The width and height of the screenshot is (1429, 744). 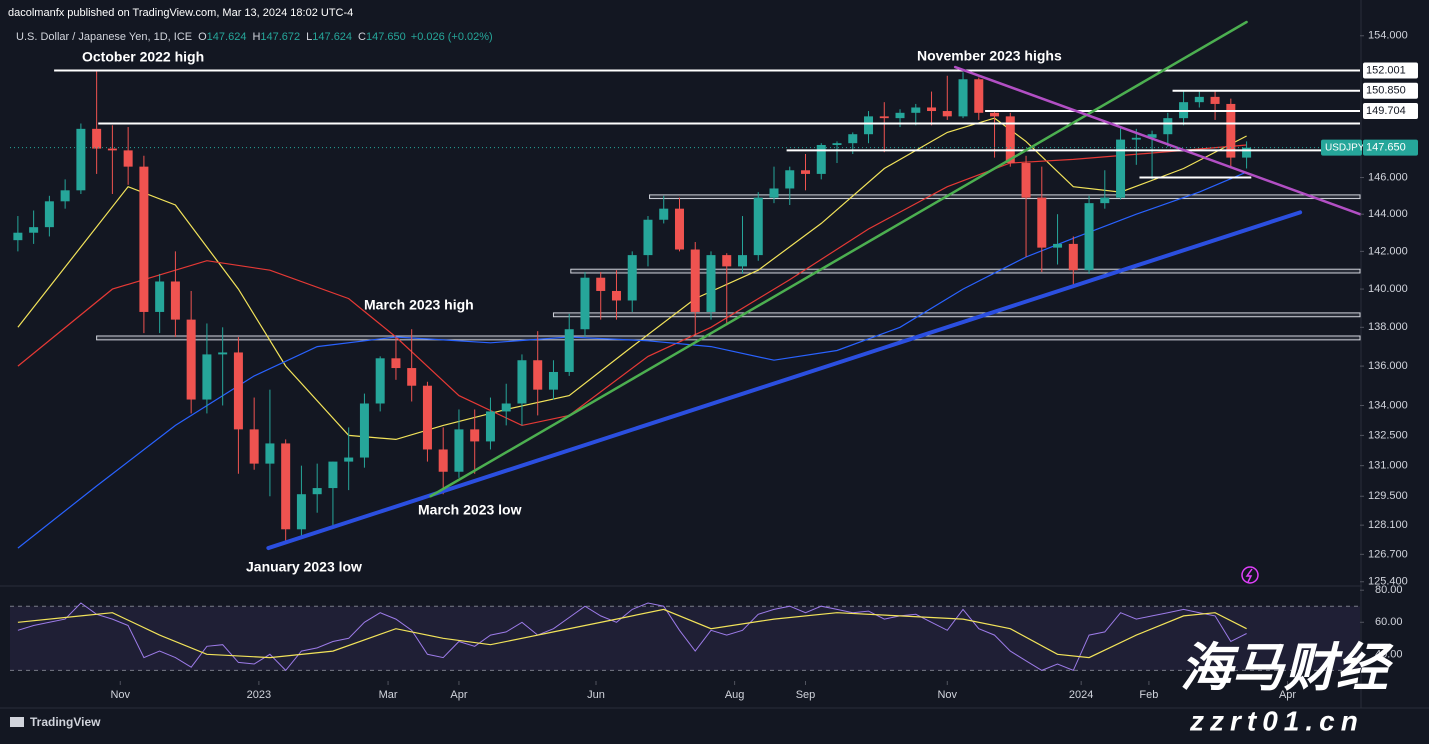 I want to click on x-tick-label: Apr, so click(x=458, y=695).